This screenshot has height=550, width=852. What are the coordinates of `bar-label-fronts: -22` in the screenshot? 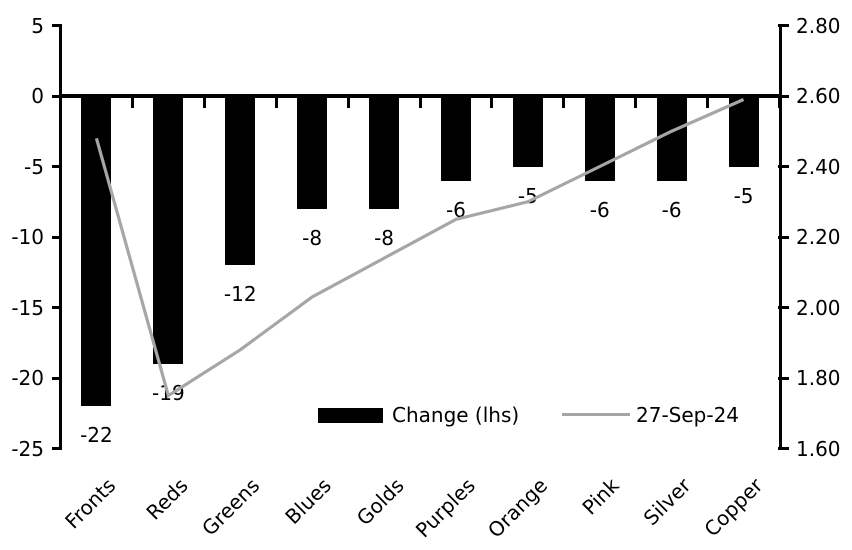 It's located at (96, 435).